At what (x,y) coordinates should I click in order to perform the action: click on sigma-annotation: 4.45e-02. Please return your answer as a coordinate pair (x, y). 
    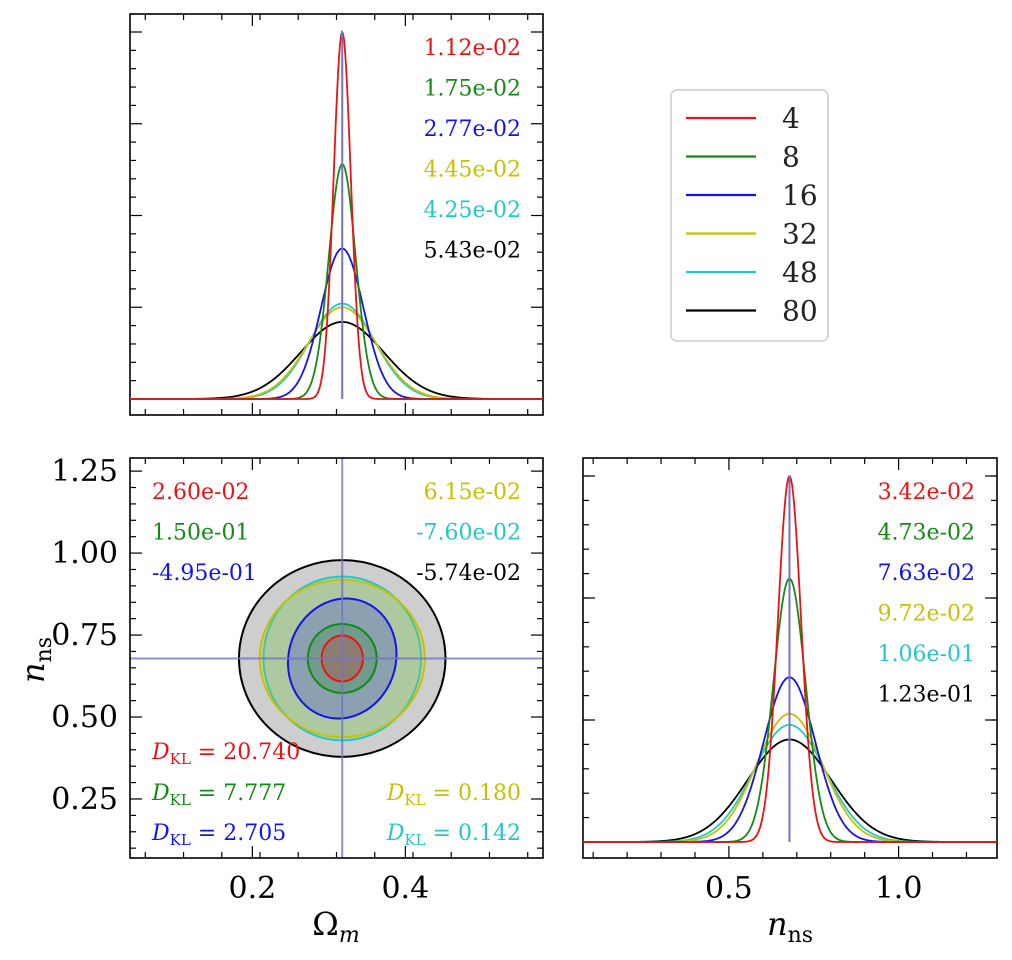
    Looking at the image, I should click on (472, 170).